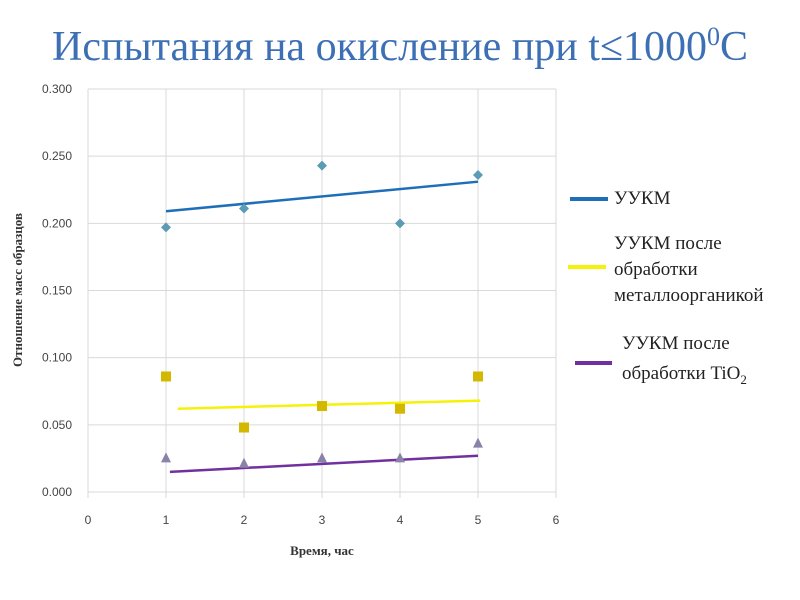  What do you see at coordinates (743, 379) in the screenshot?
I see `legend-subscript: 2` at bounding box center [743, 379].